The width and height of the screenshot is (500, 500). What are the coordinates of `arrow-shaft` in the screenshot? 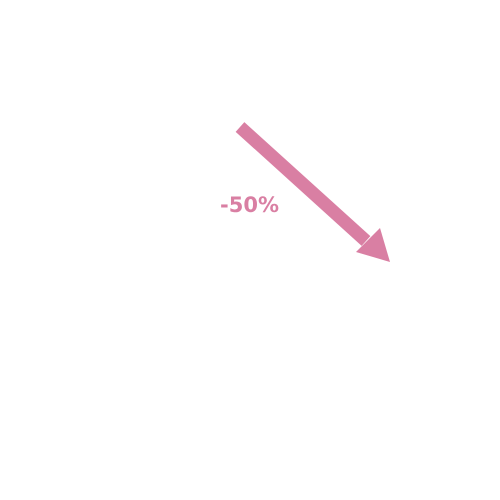 It's located at (303, 184).